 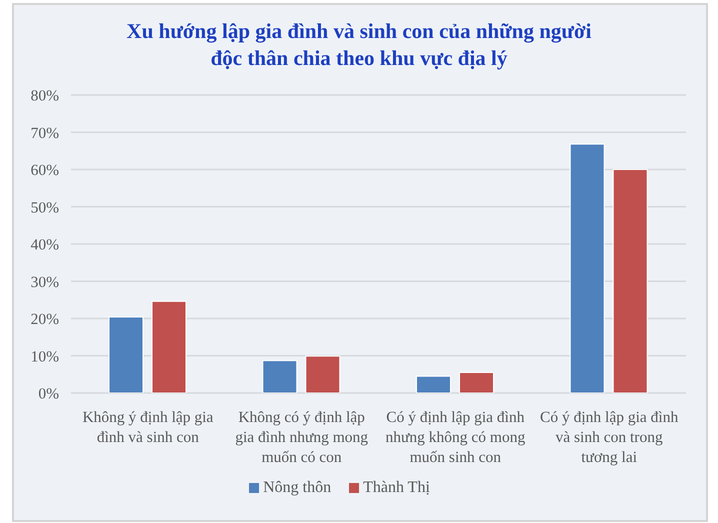 I want to click on x-tick-label: Không có ý định lập gia đình nhưng mong muốn có con, so click(x=301, y=437).